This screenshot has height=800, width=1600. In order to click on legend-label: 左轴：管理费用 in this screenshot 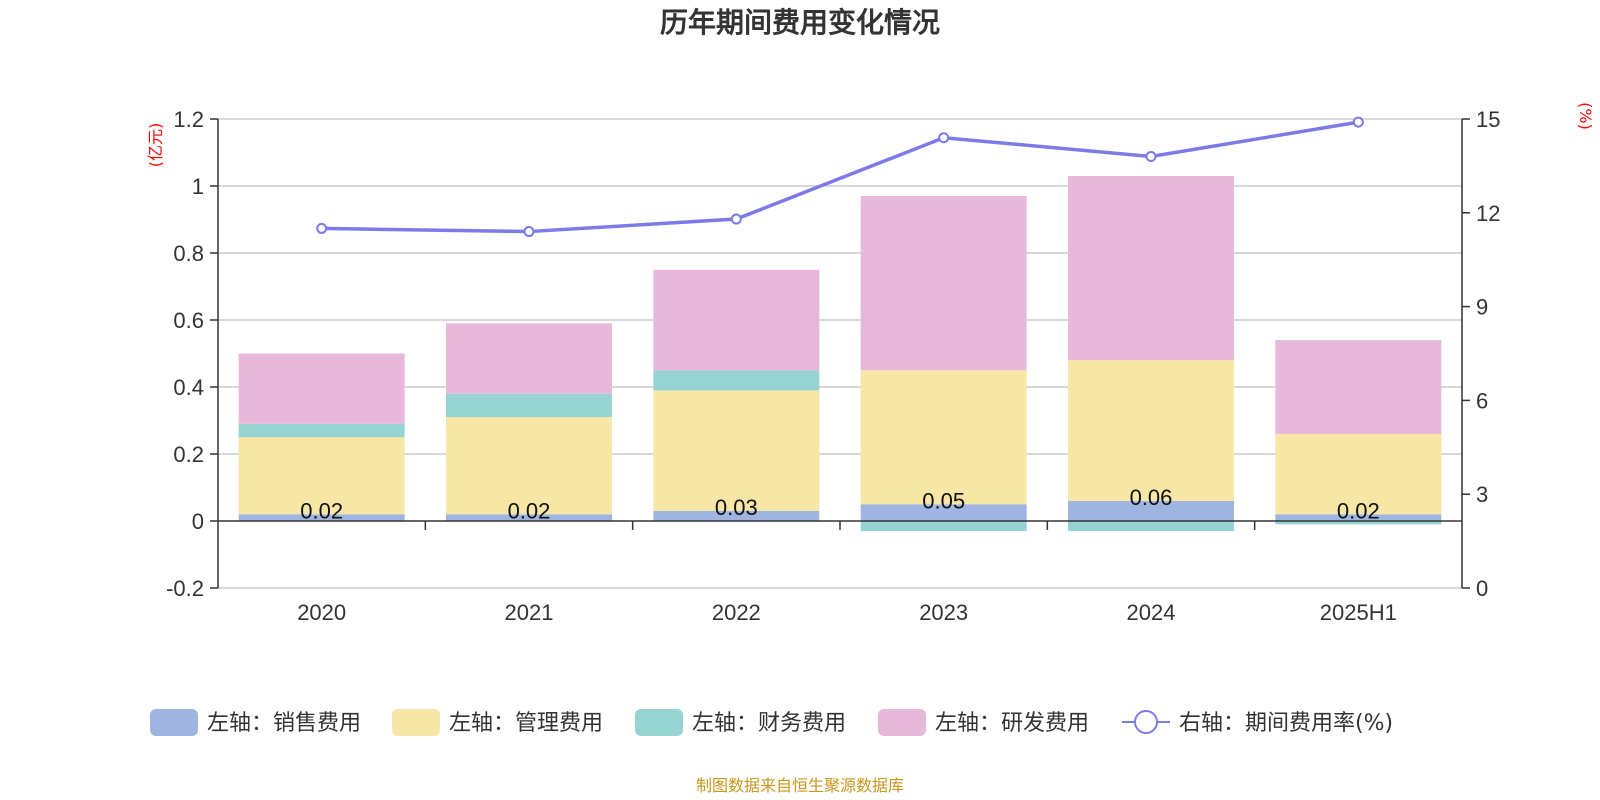, I will do `click(526, 723)`.